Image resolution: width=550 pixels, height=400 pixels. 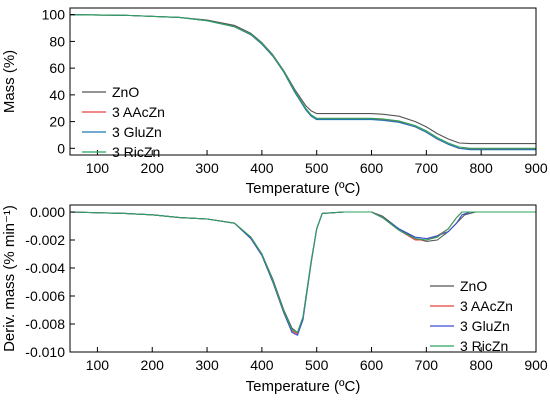 I want to click on y-tick-label: 100, so click(x=54, y=15).